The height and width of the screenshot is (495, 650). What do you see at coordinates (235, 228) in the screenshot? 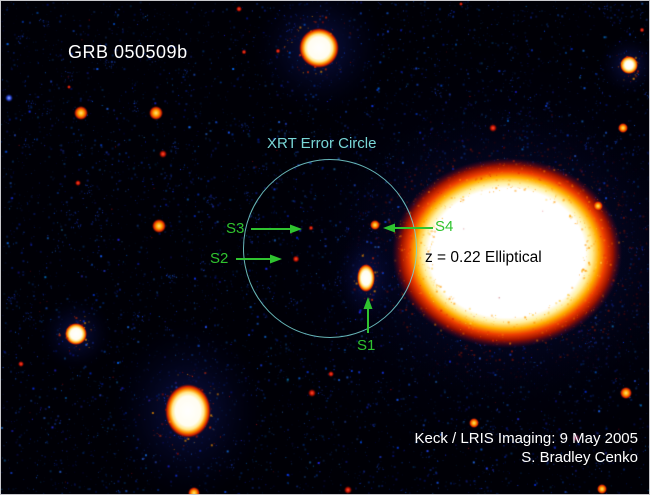
I see `source-label-s3: S3` at bounding box center [235, 228].